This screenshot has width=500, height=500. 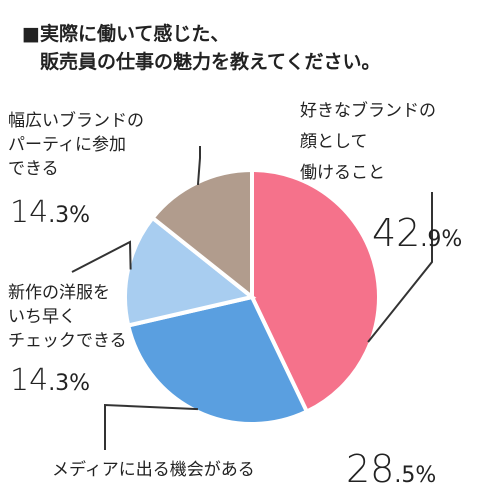 I want to click on slice-0-value-int: 42, so click(x=396, y=233).